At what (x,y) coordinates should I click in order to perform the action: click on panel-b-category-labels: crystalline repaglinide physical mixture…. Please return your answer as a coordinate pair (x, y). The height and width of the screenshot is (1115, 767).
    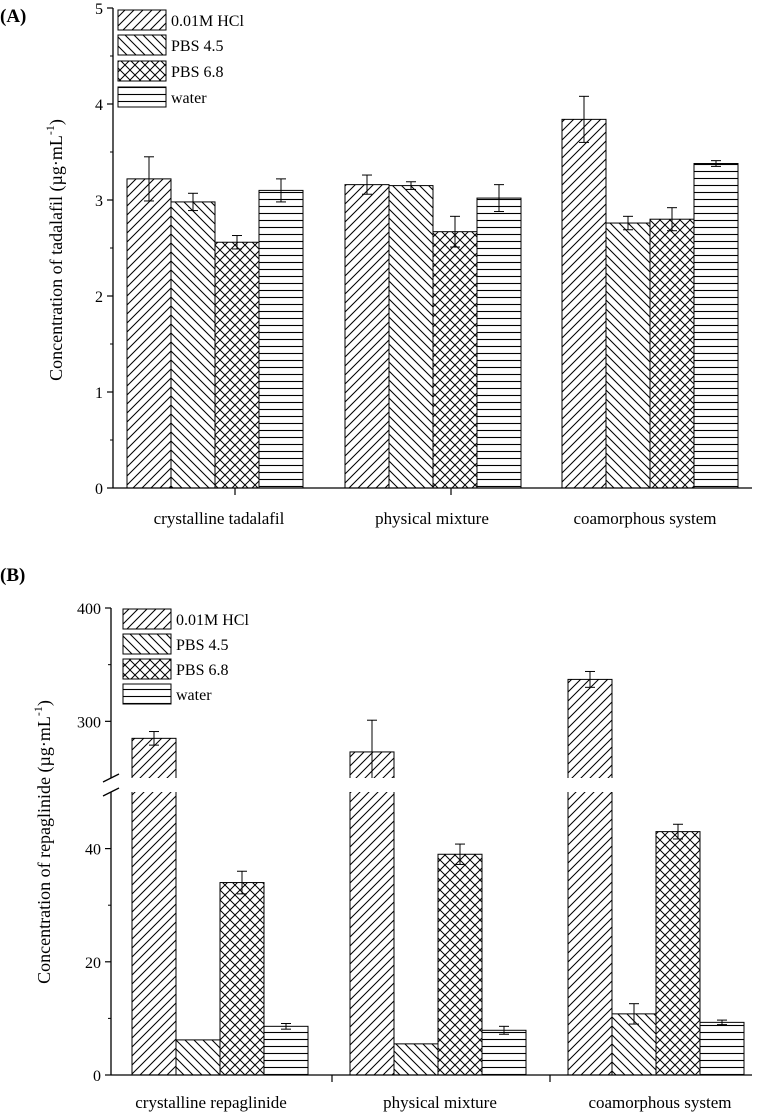
    Looking at the image, I should click on (433, 1102).